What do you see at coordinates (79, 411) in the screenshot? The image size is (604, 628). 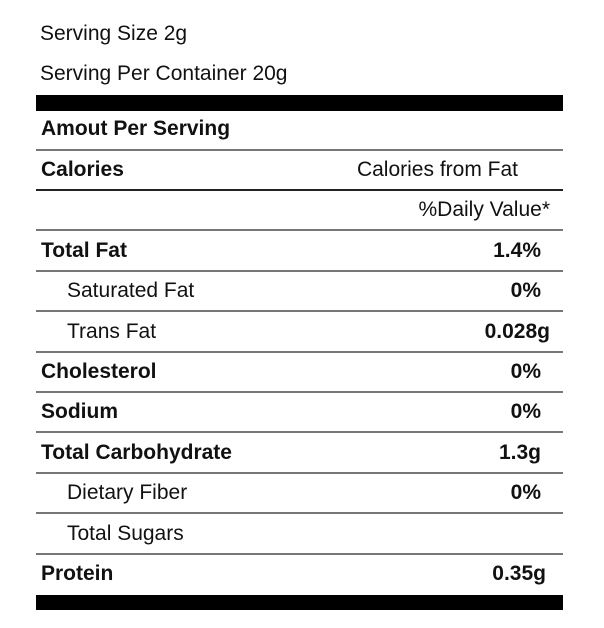 I see `nutrient-name: Sodium` at bounding box center [79, 411].